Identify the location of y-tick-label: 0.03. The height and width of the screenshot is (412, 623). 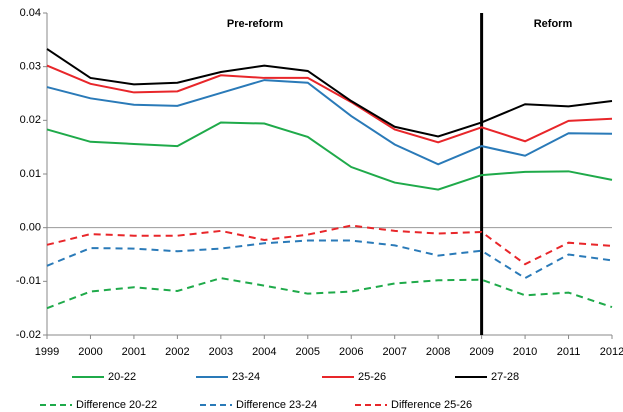
(30, 67).